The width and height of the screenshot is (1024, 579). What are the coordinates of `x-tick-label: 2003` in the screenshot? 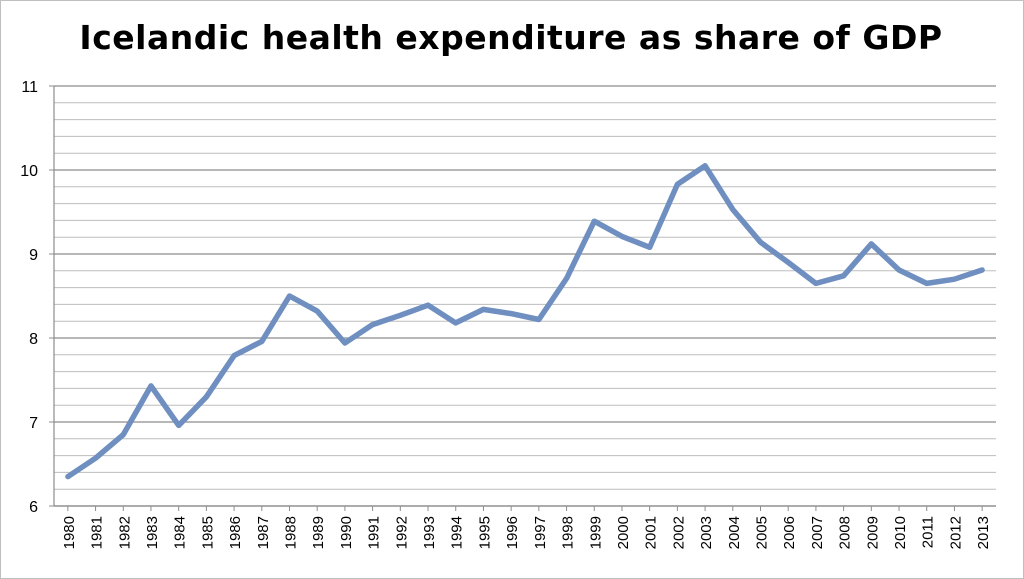 It's located at (706, 532).